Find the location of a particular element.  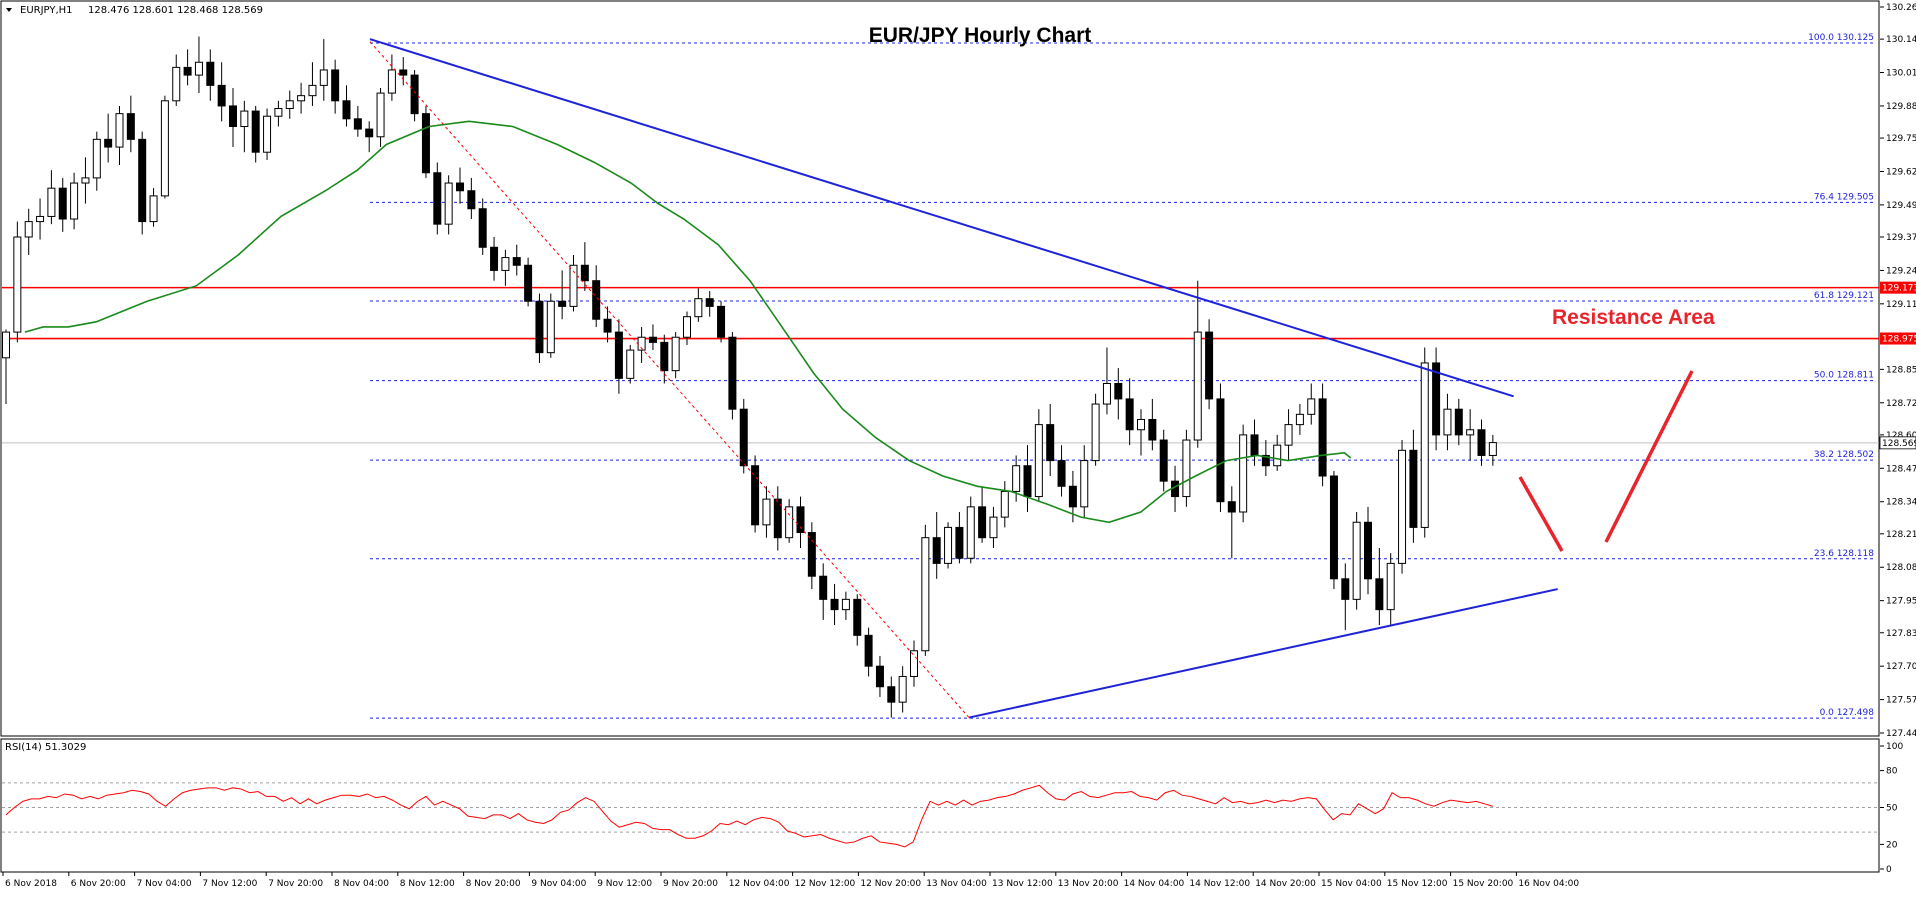

time-tick-label: 6 Nov 2018 is located at coordinates (31, 884).